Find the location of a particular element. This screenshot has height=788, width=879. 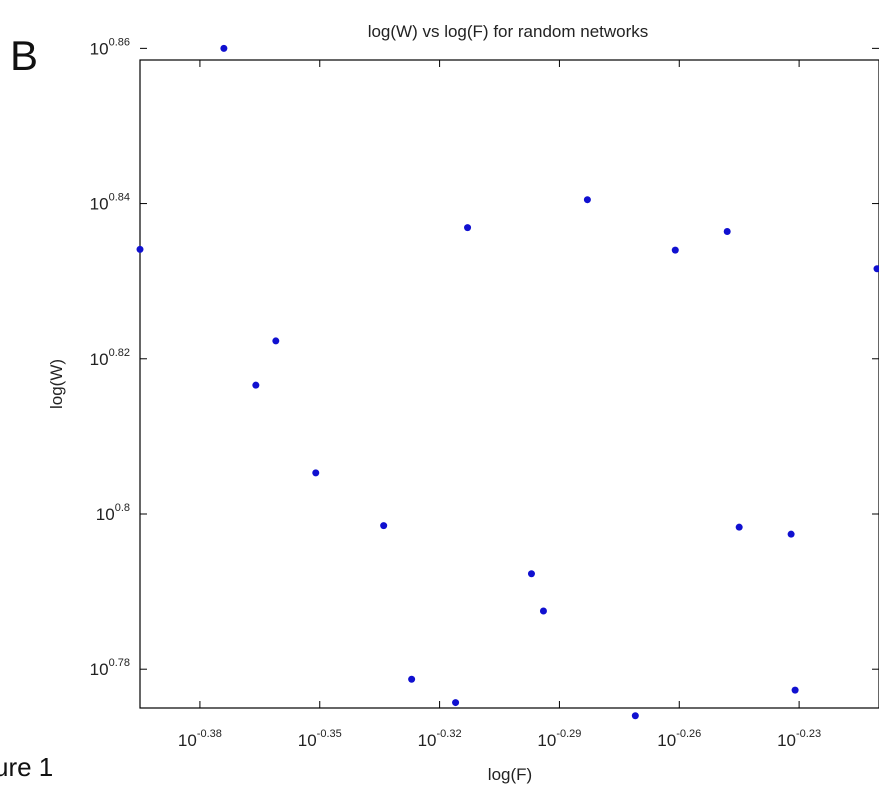

x-tick-label: 10-0.26 is located at coordinates (679, 739).